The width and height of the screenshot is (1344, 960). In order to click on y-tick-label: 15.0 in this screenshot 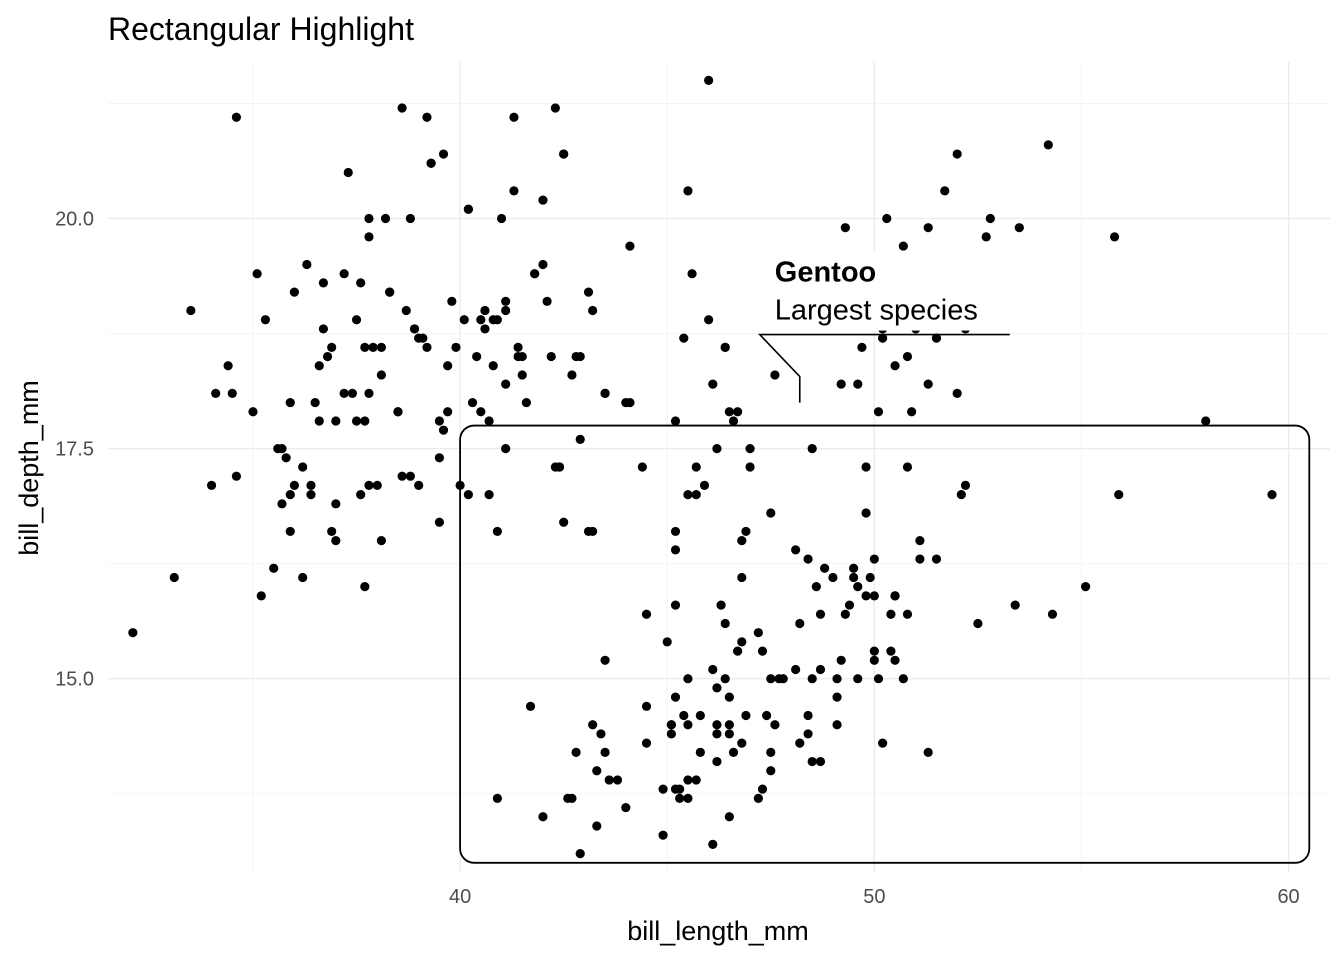, I will do `click(74, 680)`.